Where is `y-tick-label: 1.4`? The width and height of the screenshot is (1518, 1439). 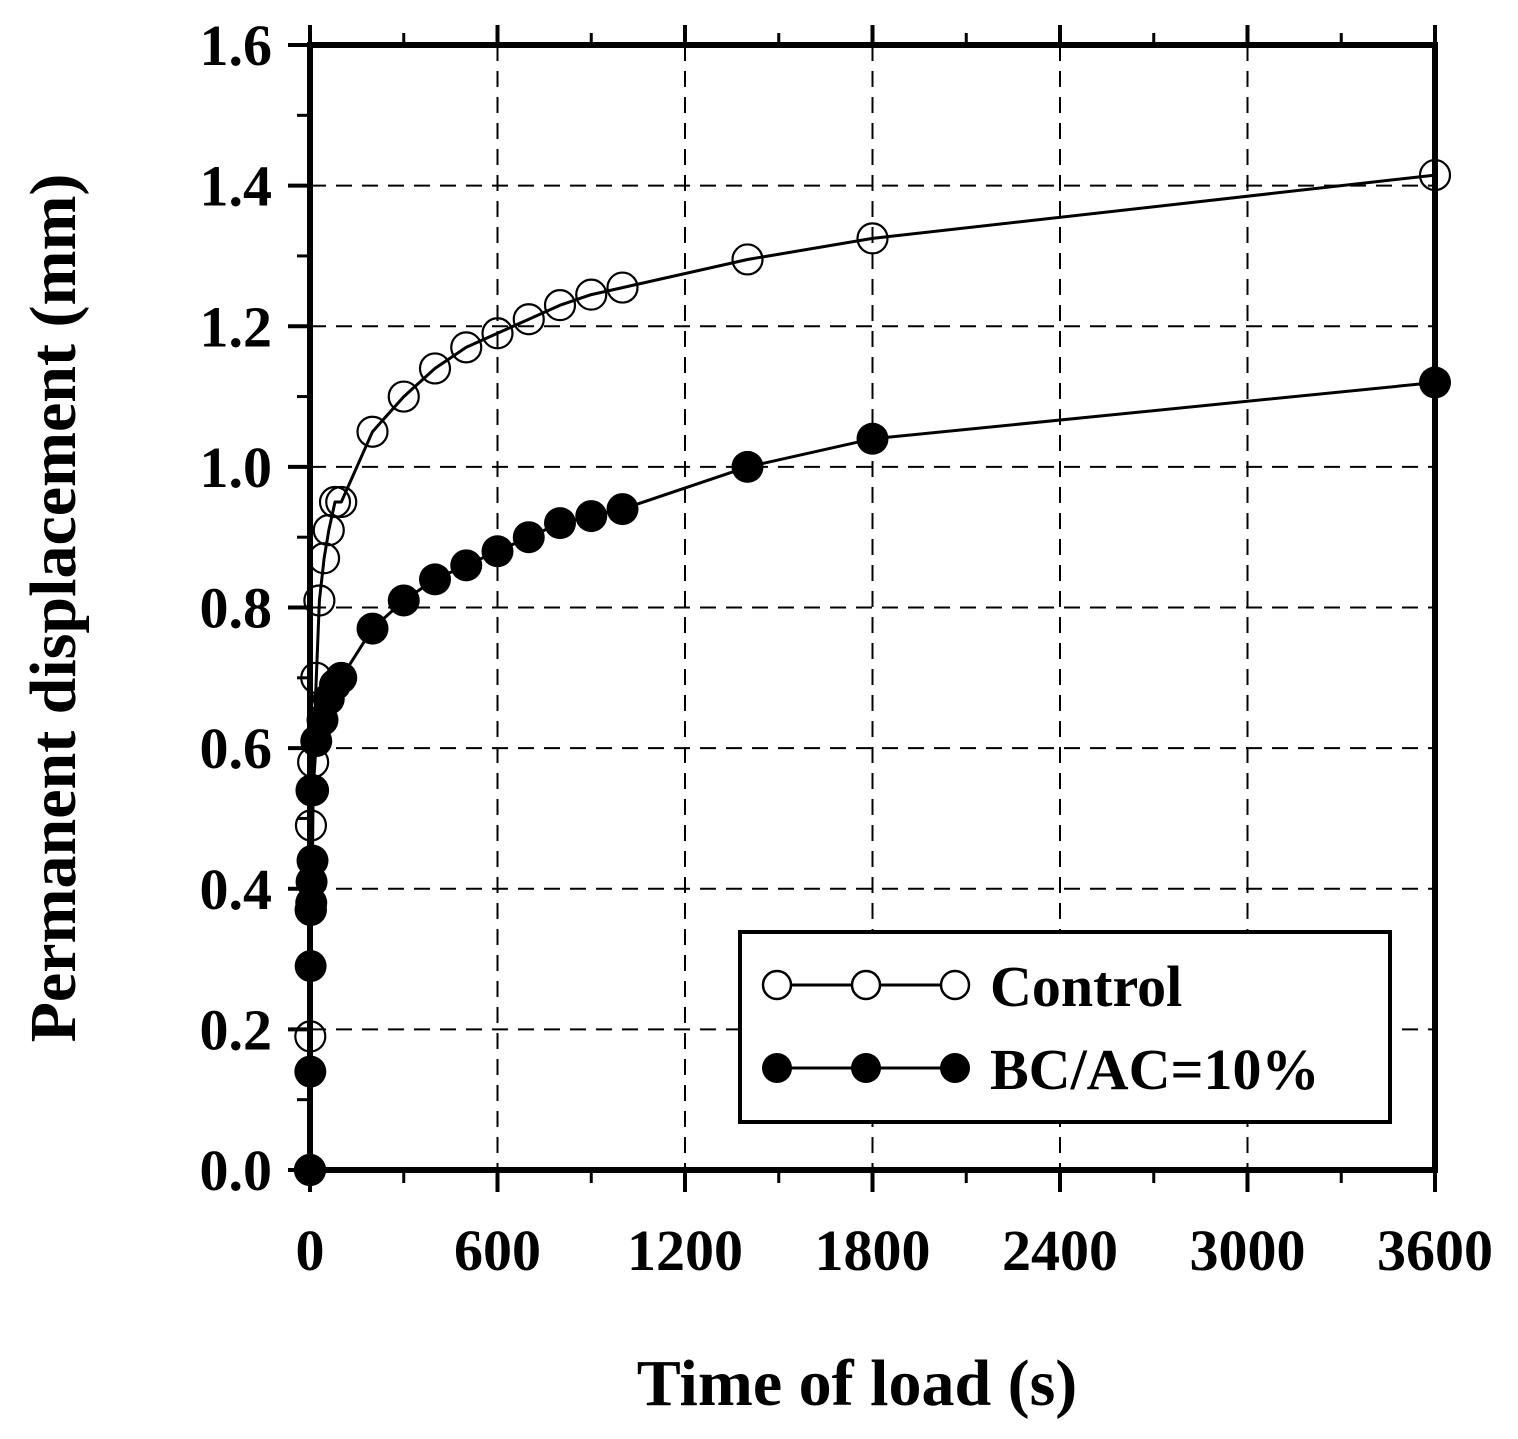 y-tick-label: 1.4 is located at coordinates (236, 186).